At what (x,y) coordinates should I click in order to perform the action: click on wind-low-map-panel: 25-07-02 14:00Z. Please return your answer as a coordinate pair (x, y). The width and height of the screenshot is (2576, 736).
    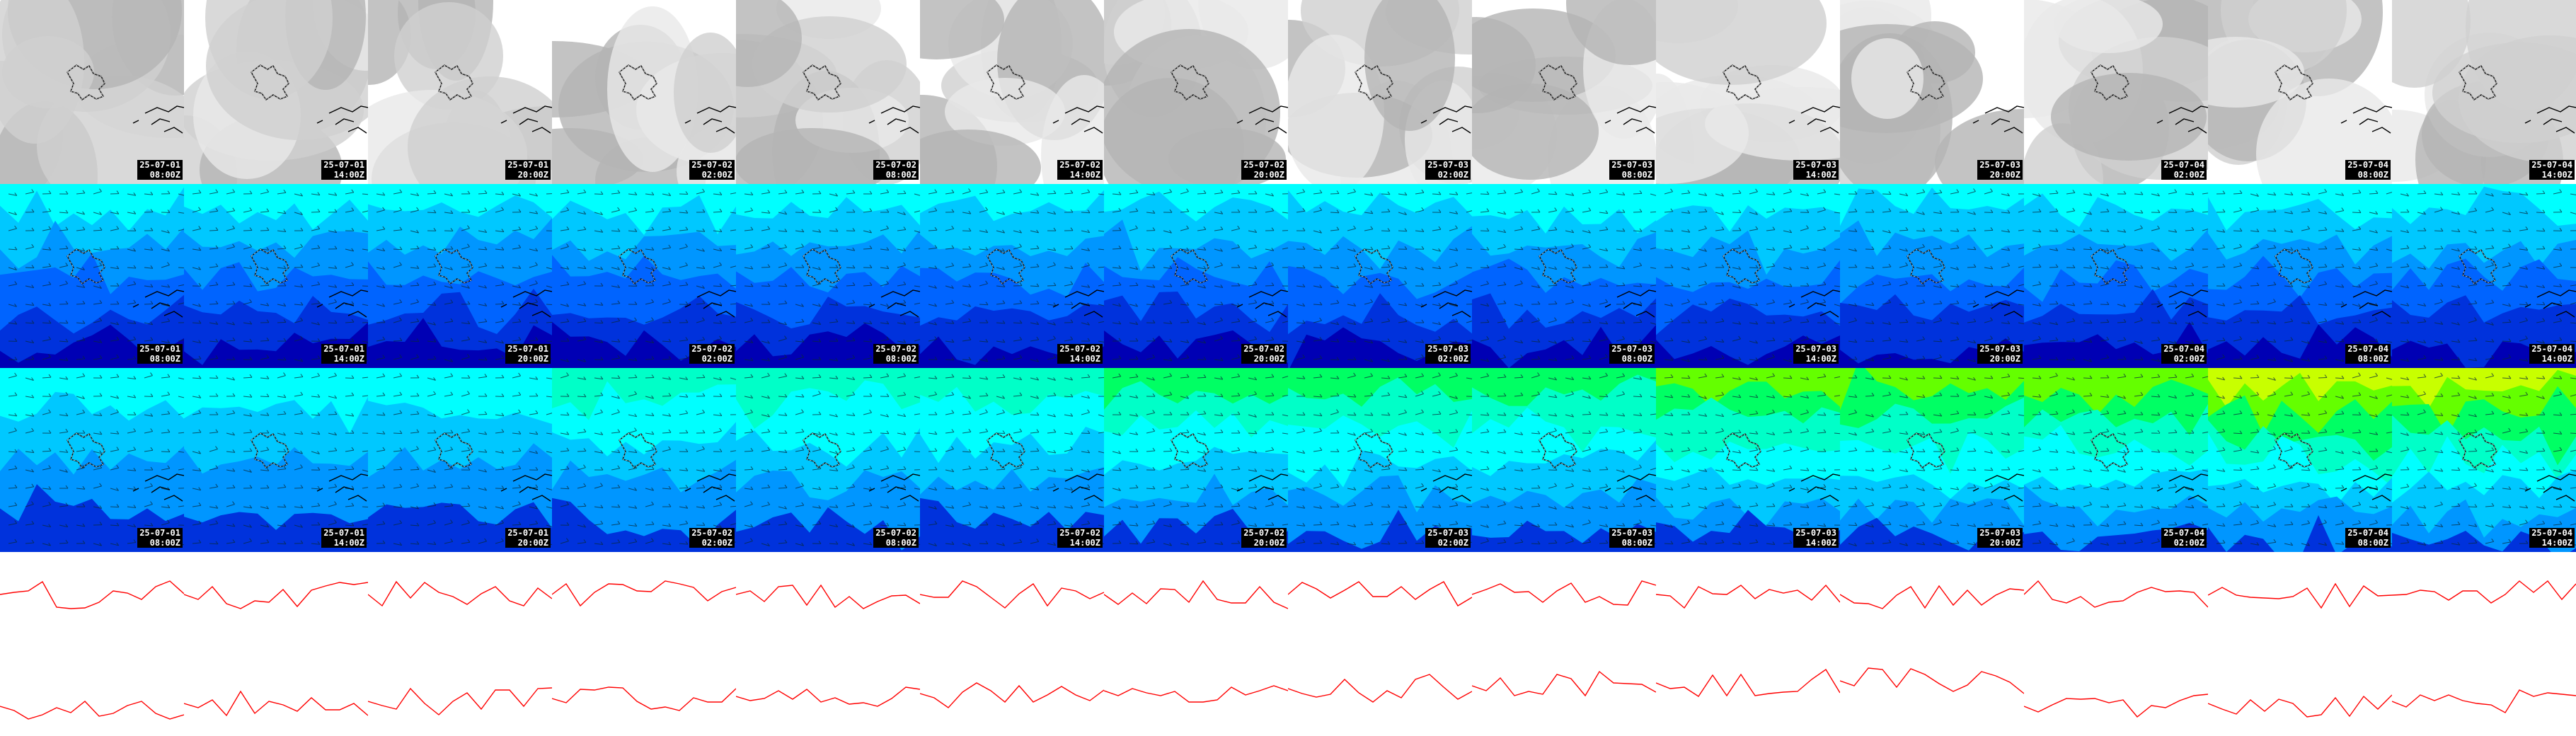
    Looking at the image, I should click on (1012, 276).